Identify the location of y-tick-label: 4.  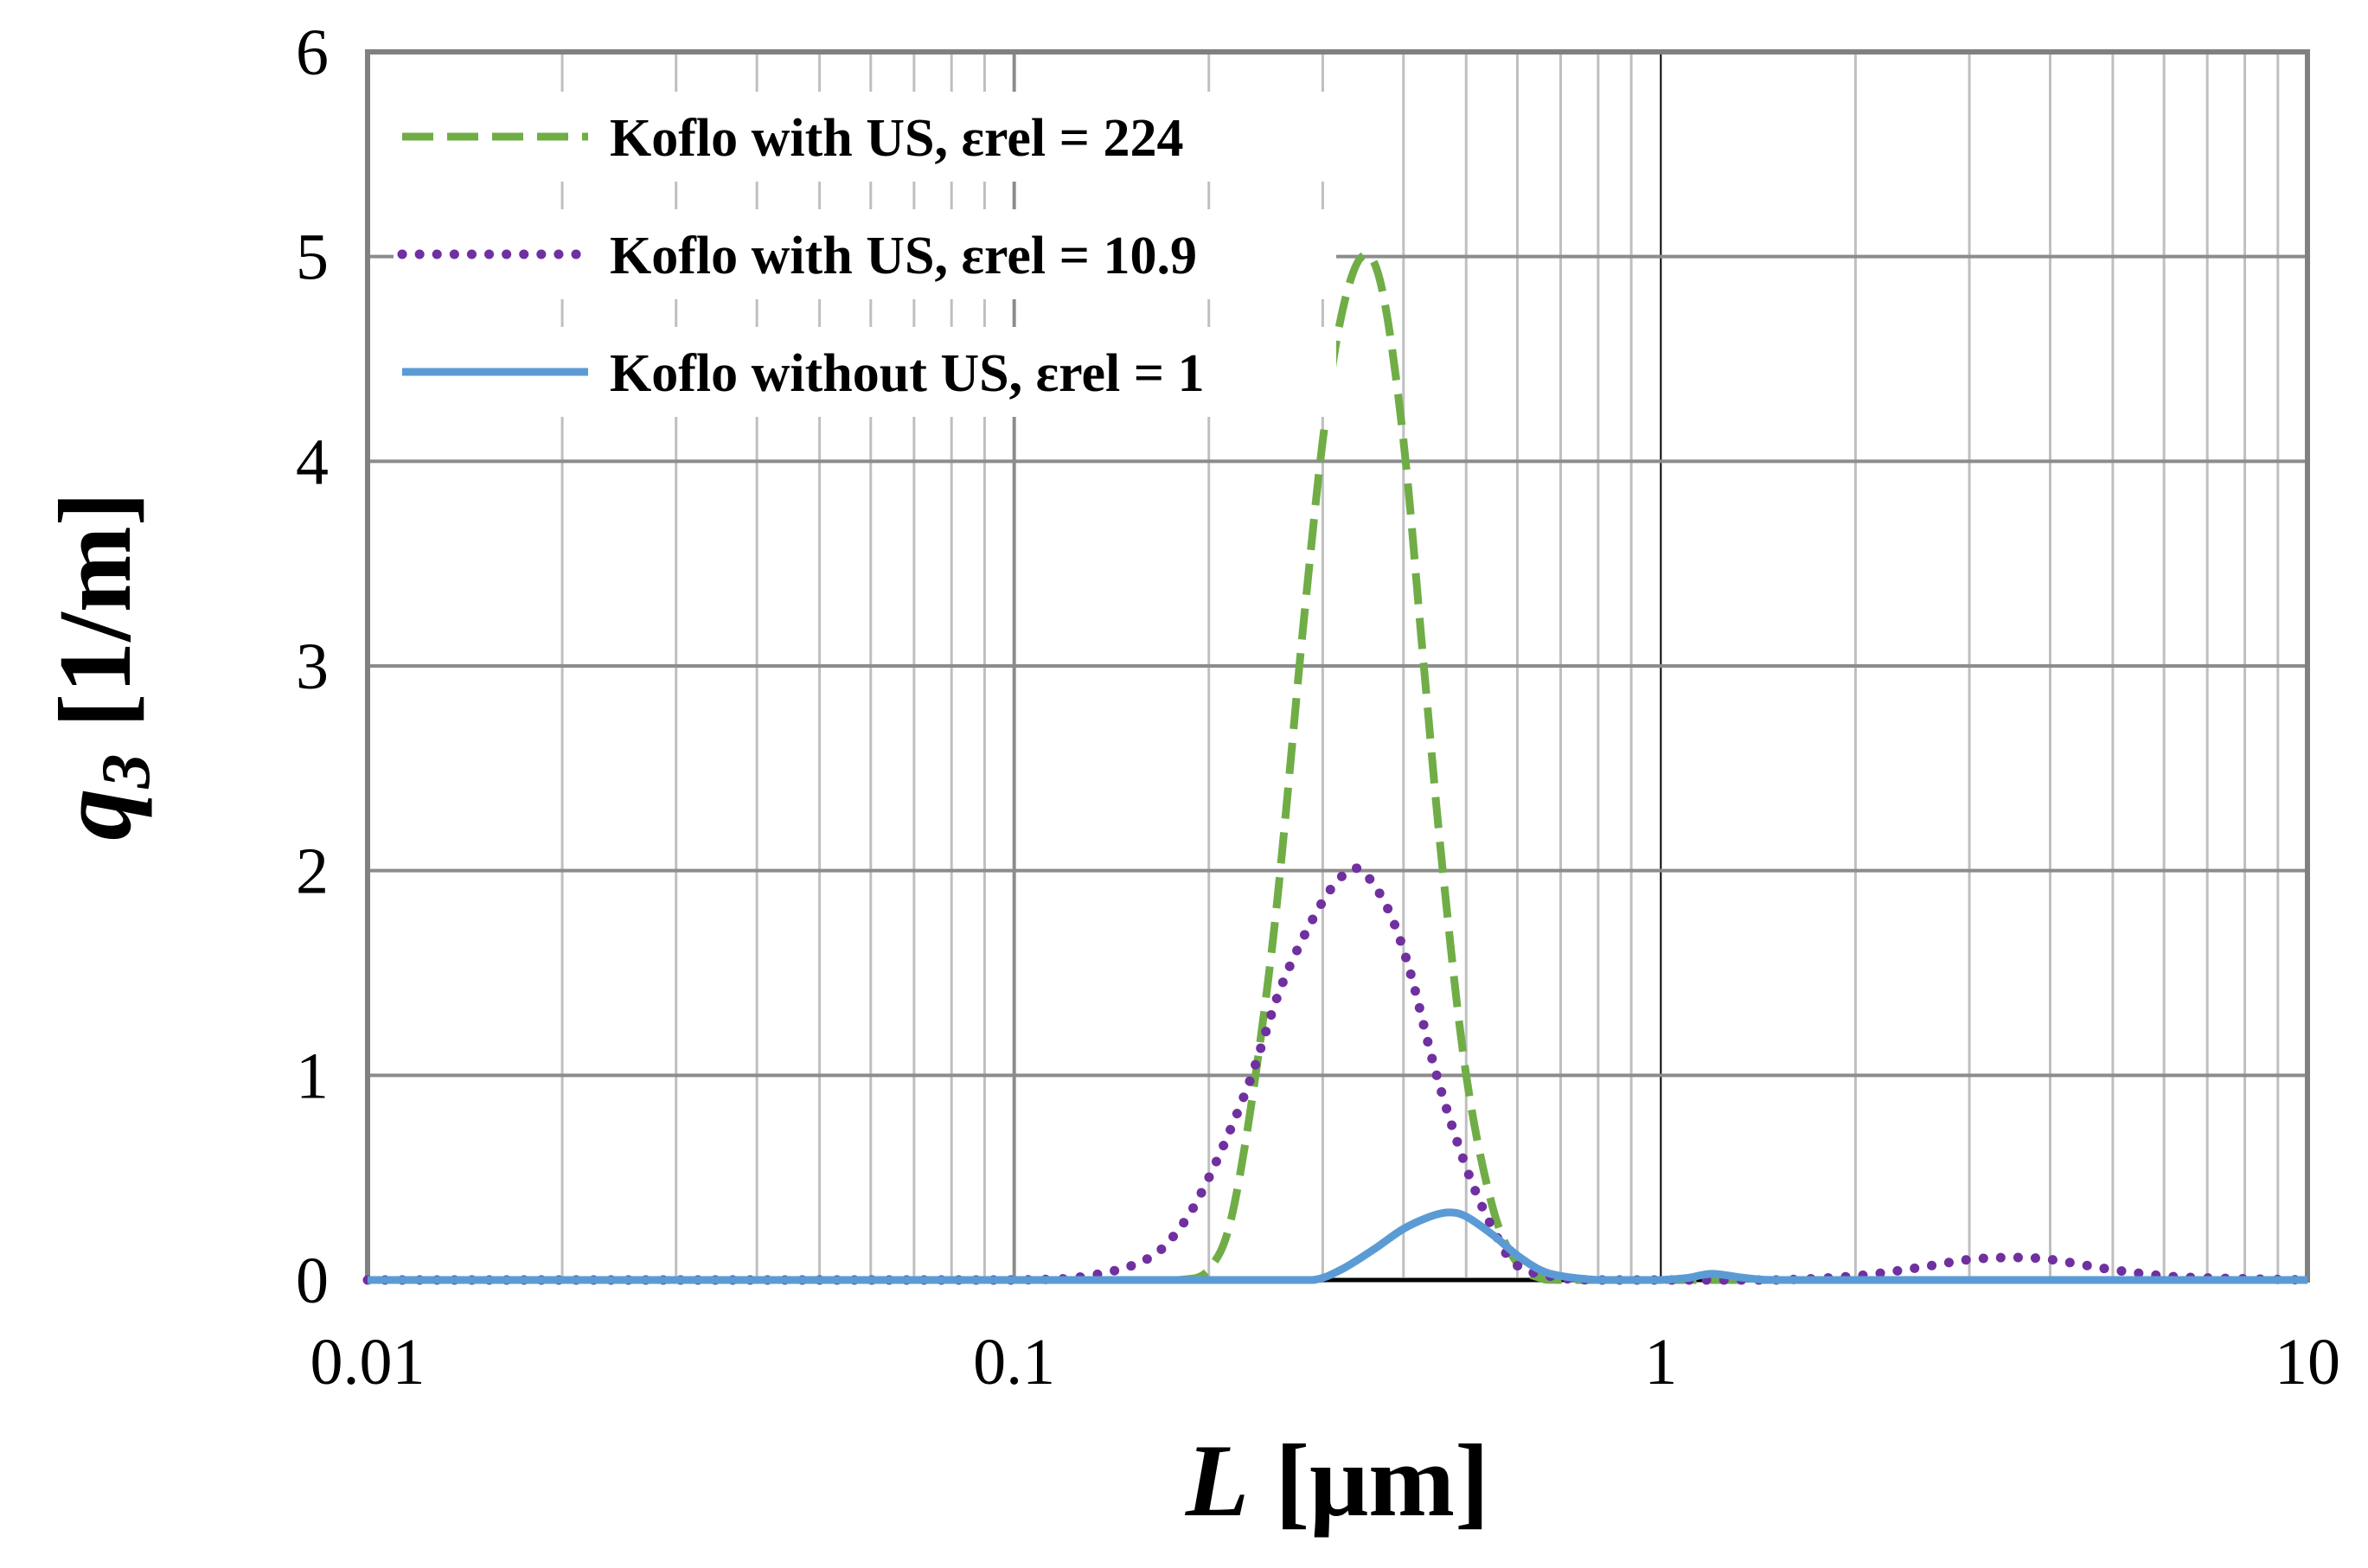
(312, 462).